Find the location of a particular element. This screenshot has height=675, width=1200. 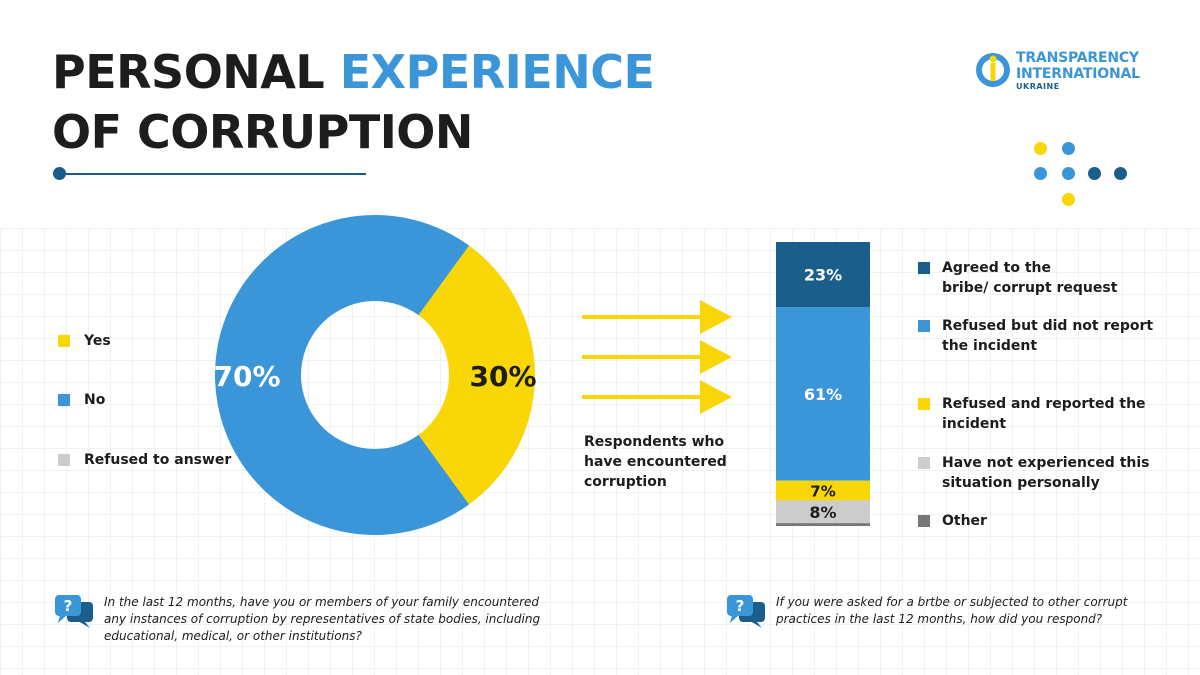

legend-label: Other is located at coordinates (964, 521).